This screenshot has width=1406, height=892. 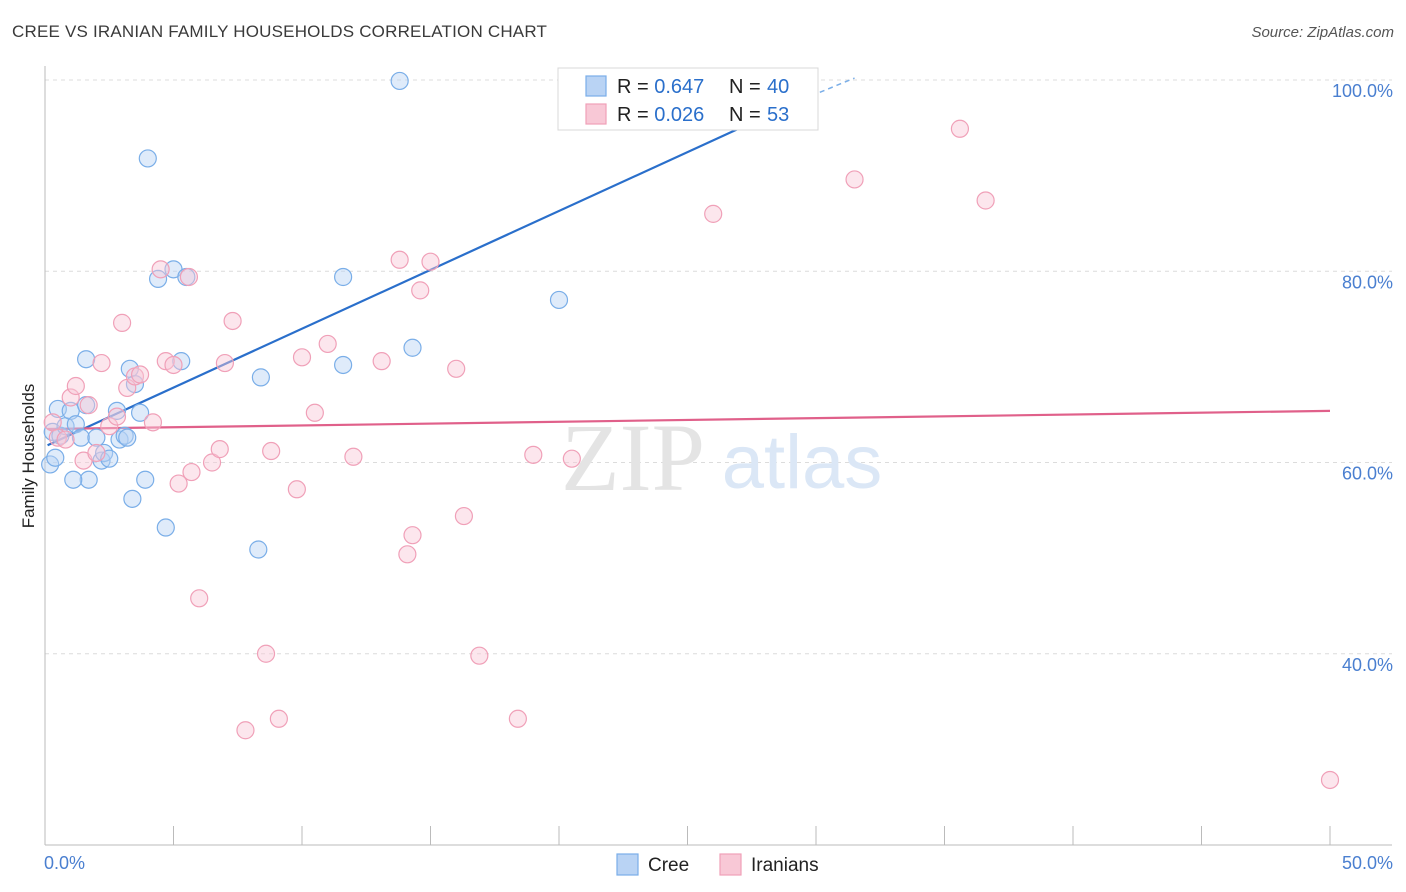 What do you see at coordinates (703, 115) in the screenshot?
I see `legend-stats-iranians: R = 0.026 N = 53` at bounding box center [703, 115].